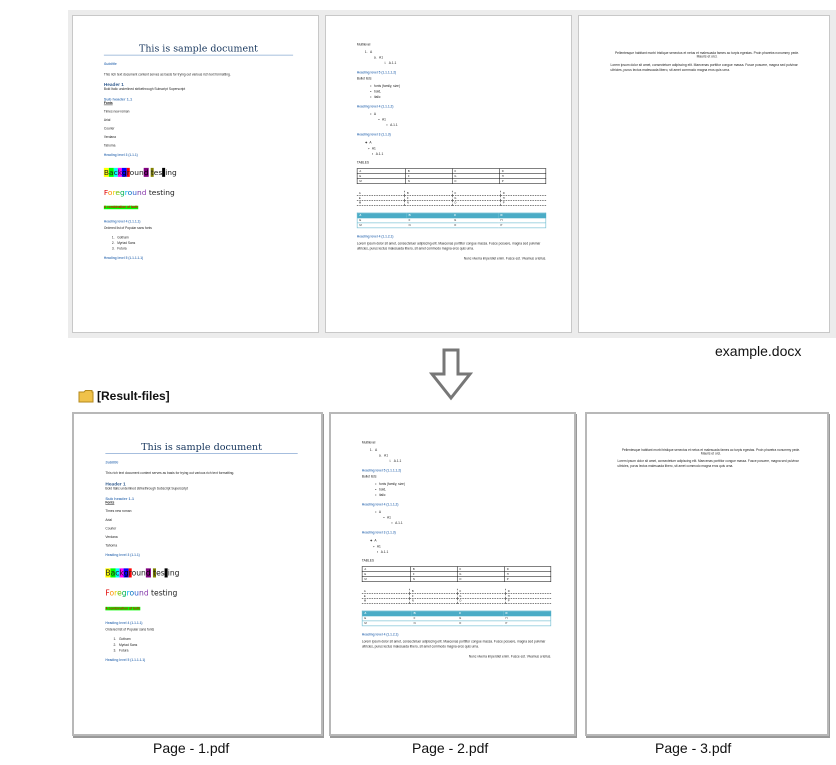 This screenshot has height=765, width=836. I want to click on source-filename: example.docx, so click(758, 351).